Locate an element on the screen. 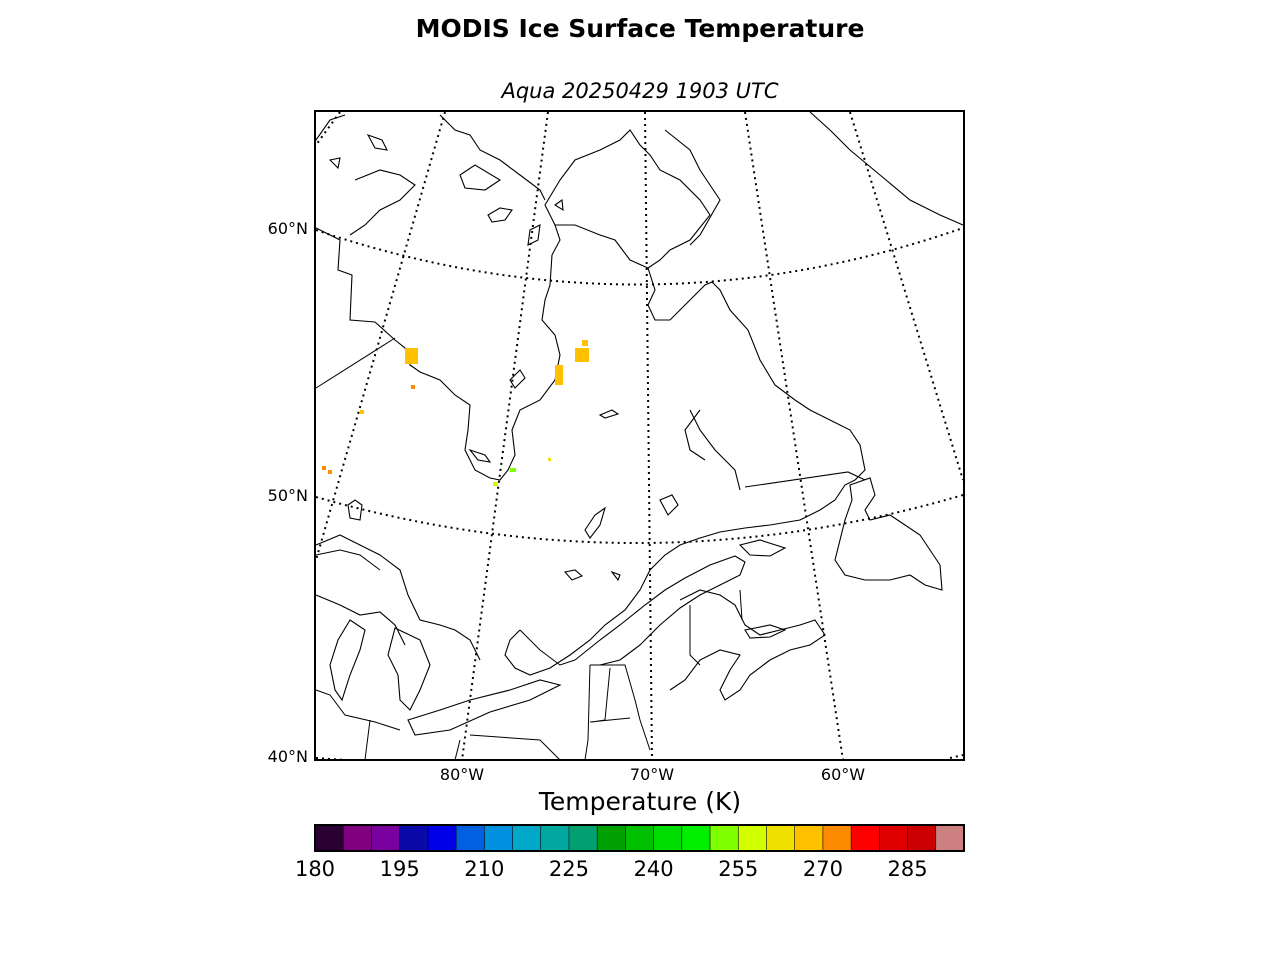  colorbar-tick-label: 270 is located at coordinates (823, 869).